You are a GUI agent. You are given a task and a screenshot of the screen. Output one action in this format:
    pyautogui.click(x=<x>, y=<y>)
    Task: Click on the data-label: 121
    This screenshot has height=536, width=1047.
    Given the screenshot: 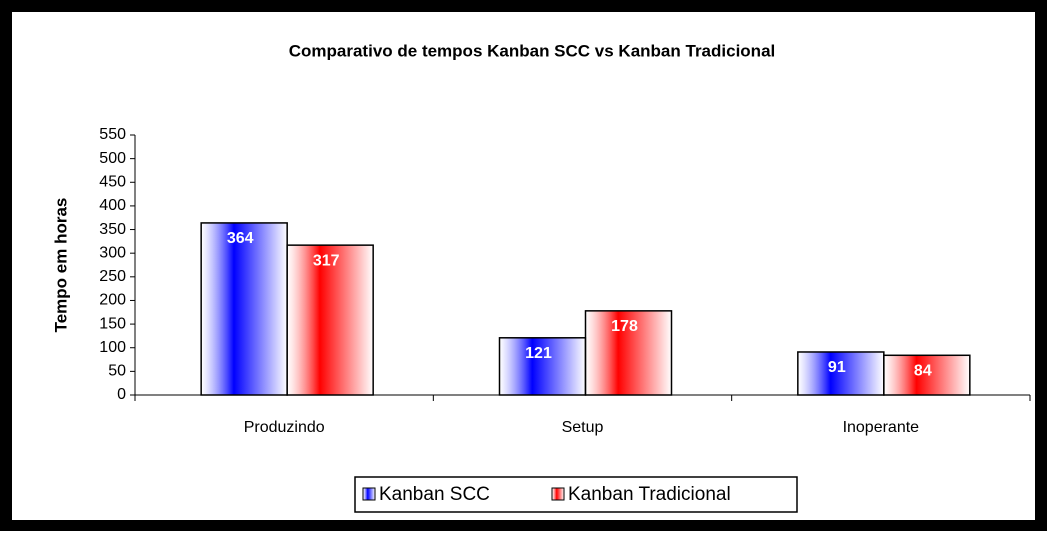 What is the action you would take?
    pyautogui.click(x=538, y=353)
    